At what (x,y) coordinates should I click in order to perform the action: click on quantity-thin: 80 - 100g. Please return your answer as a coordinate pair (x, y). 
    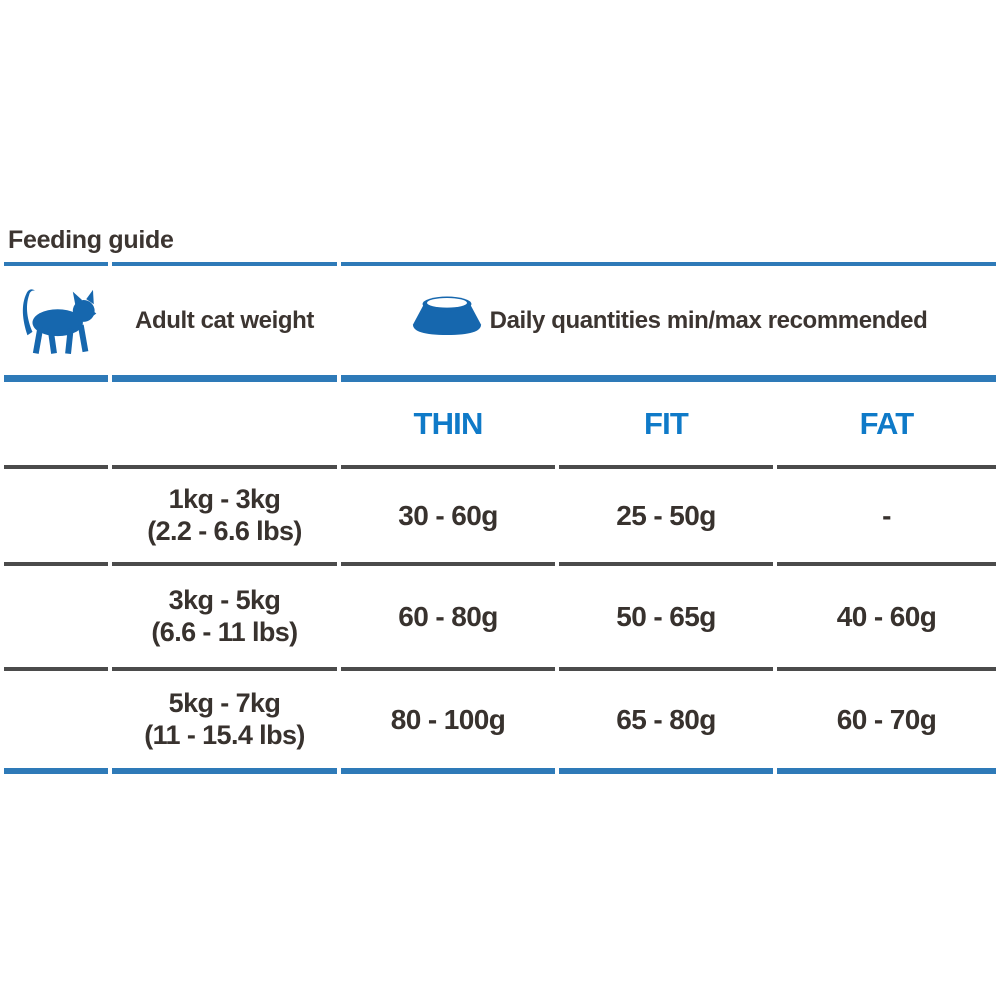
    Looking at the image, I should click on (448, 719).